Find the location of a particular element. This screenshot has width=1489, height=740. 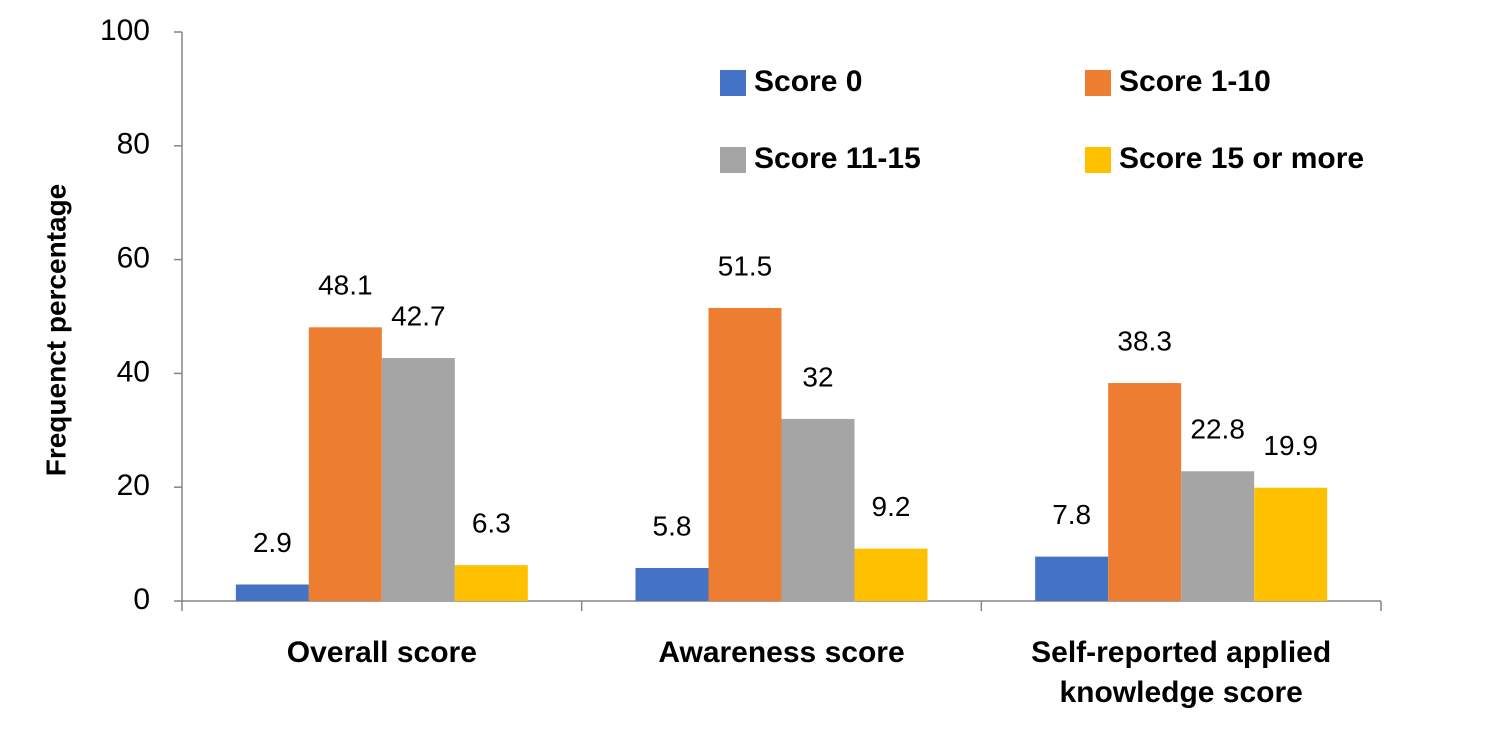

legend-label: Score 15 or more is located at coordinates (1241, 158).